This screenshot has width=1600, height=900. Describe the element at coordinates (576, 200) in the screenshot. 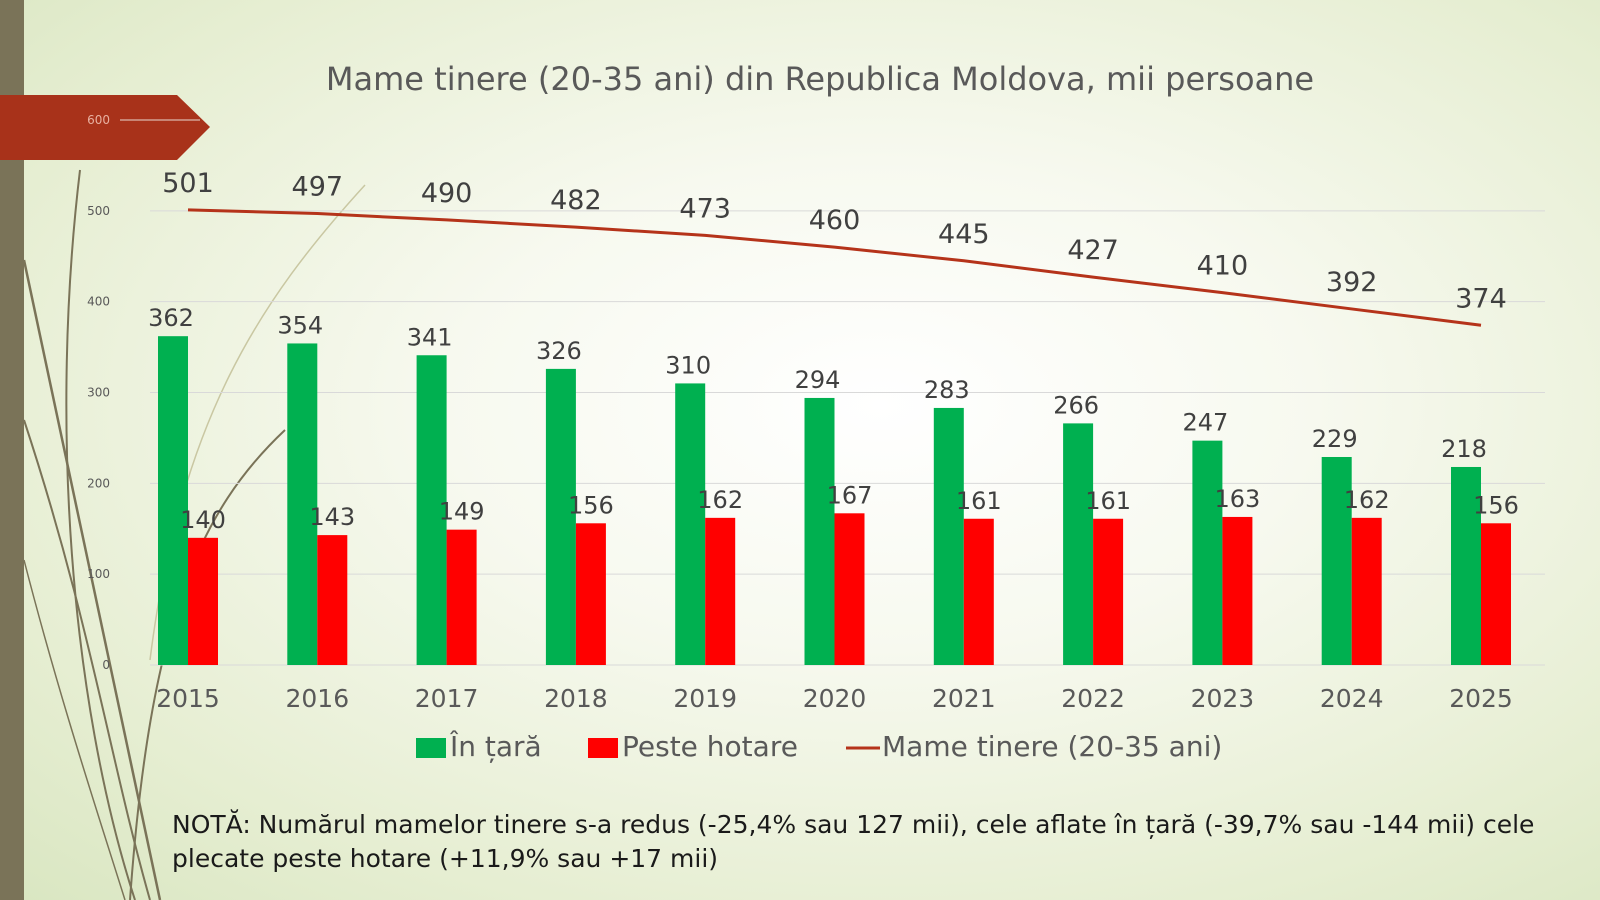

I see `data-label-mame-tinere: 482` at that location.